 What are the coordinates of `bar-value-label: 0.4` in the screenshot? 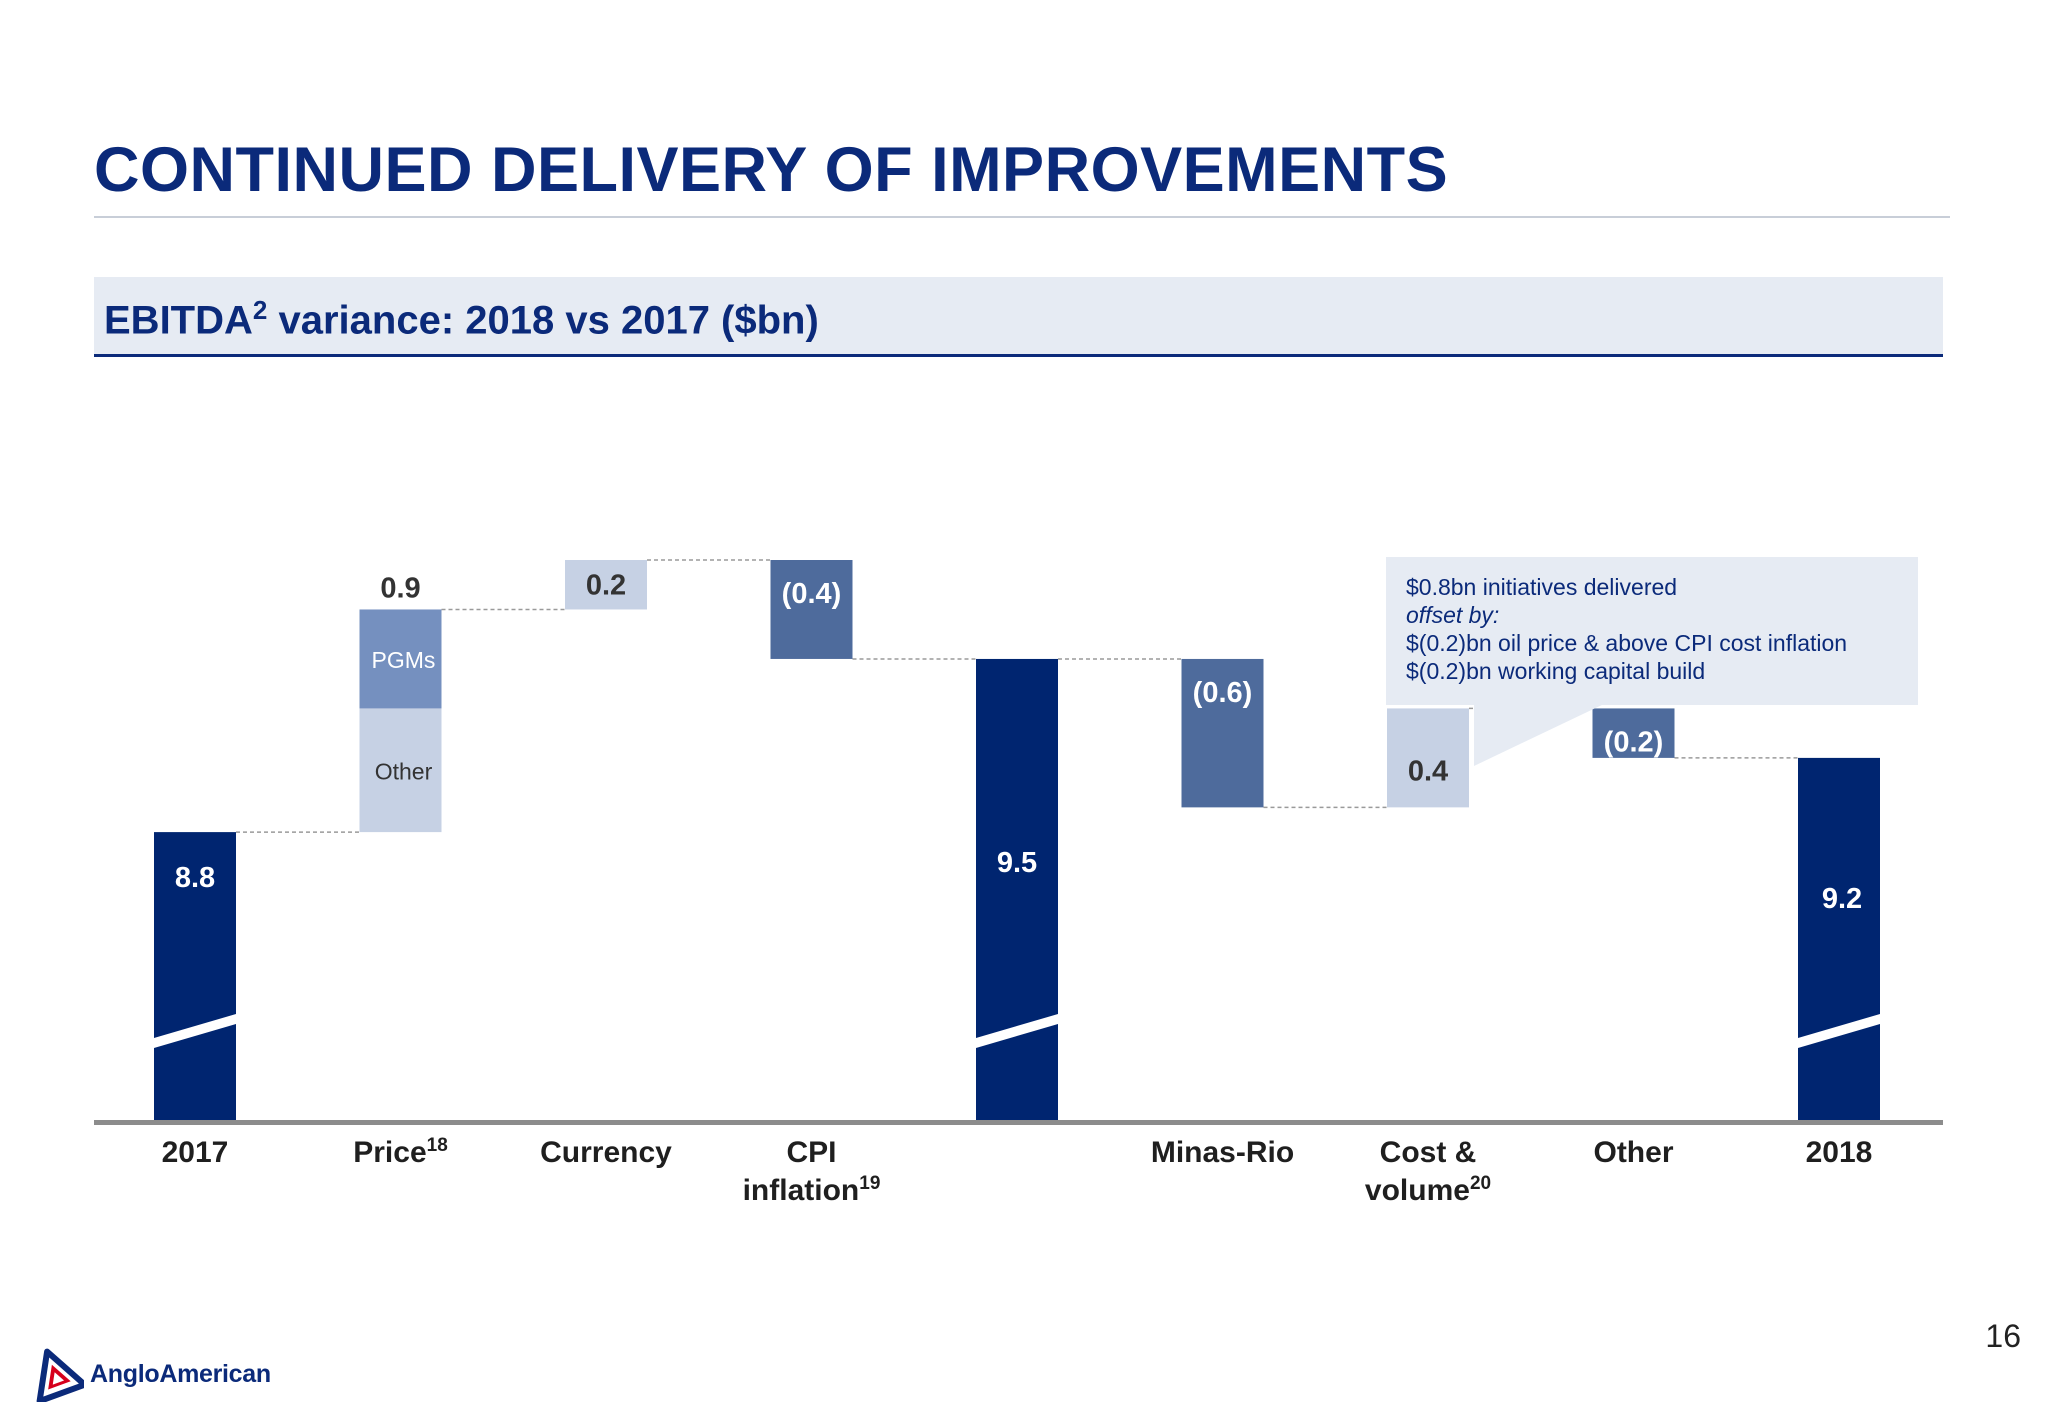 It's located at (1428, 771).